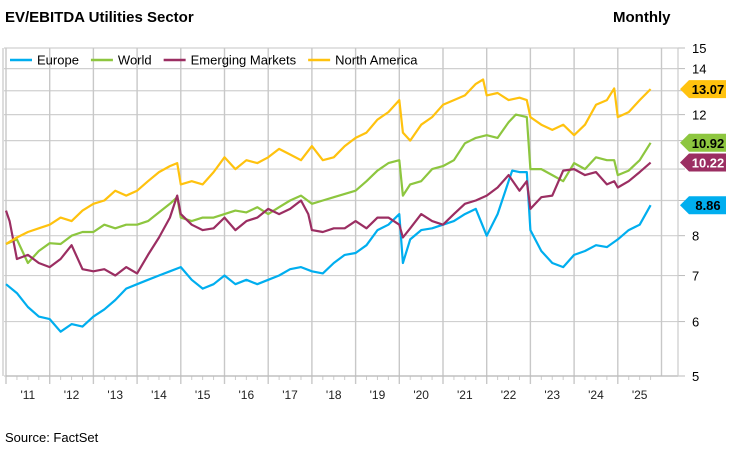 Image resolution: width=737 pixels, height=449 pixels. What do you see at coordinates (115, 395) in the screenshot?
I see `x-tick-label: '13` at bounding box center [115, 395].